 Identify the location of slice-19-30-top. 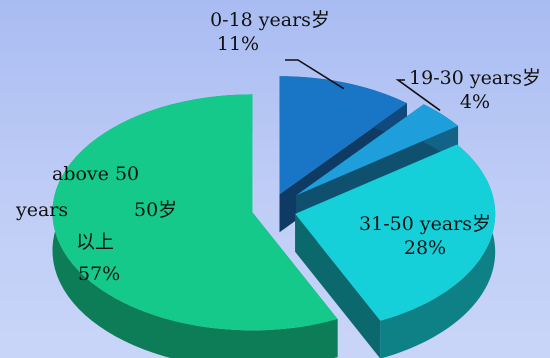
(377, 150).